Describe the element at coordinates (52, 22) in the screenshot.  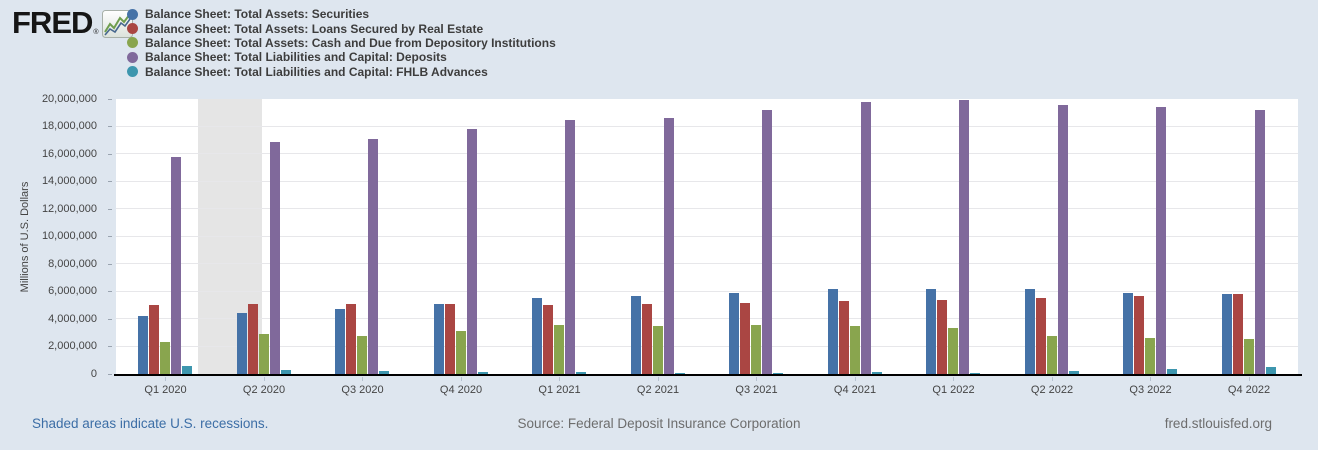
I see `fred-logo-text: FRED` at that location.